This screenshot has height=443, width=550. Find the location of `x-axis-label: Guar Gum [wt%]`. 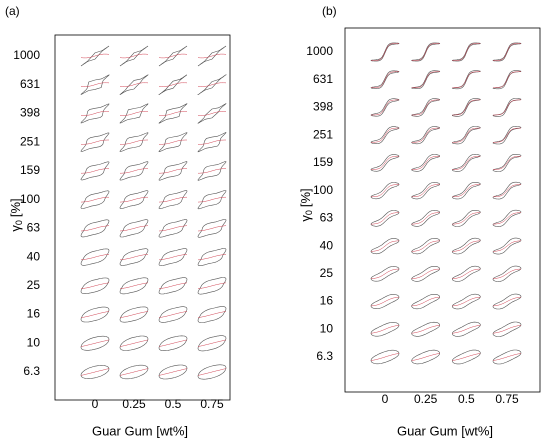

x-axis-label: Guar Gum [wt%] is located at coordinates (140, 430).